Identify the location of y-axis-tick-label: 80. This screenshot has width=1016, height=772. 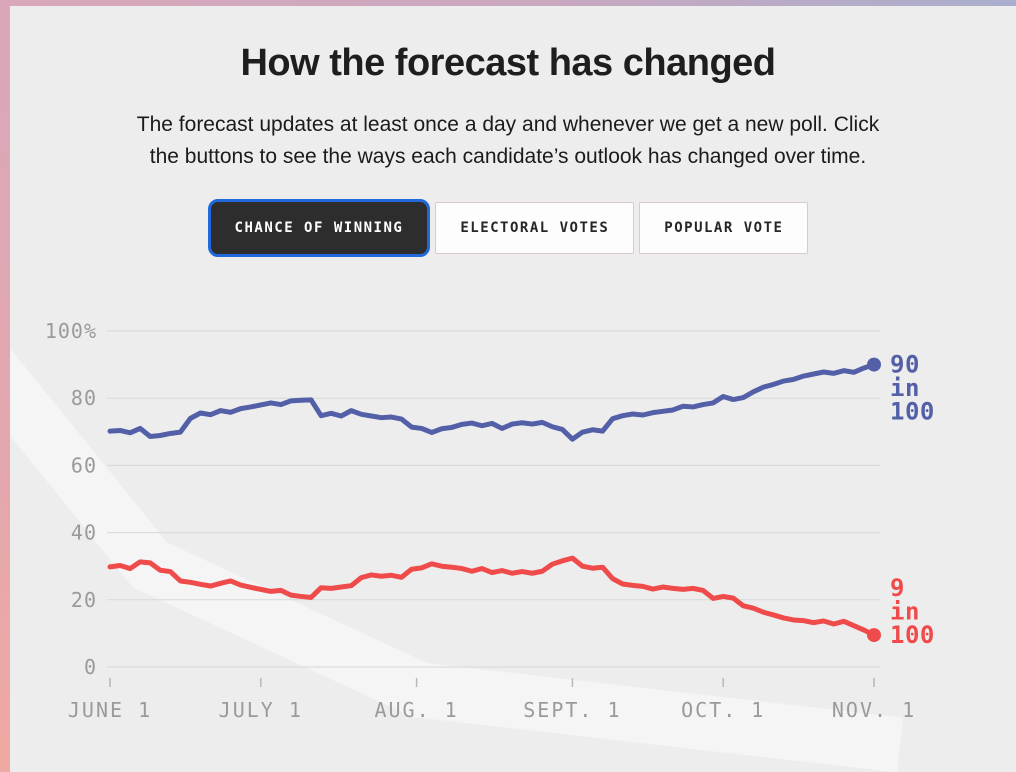
(84, 398).